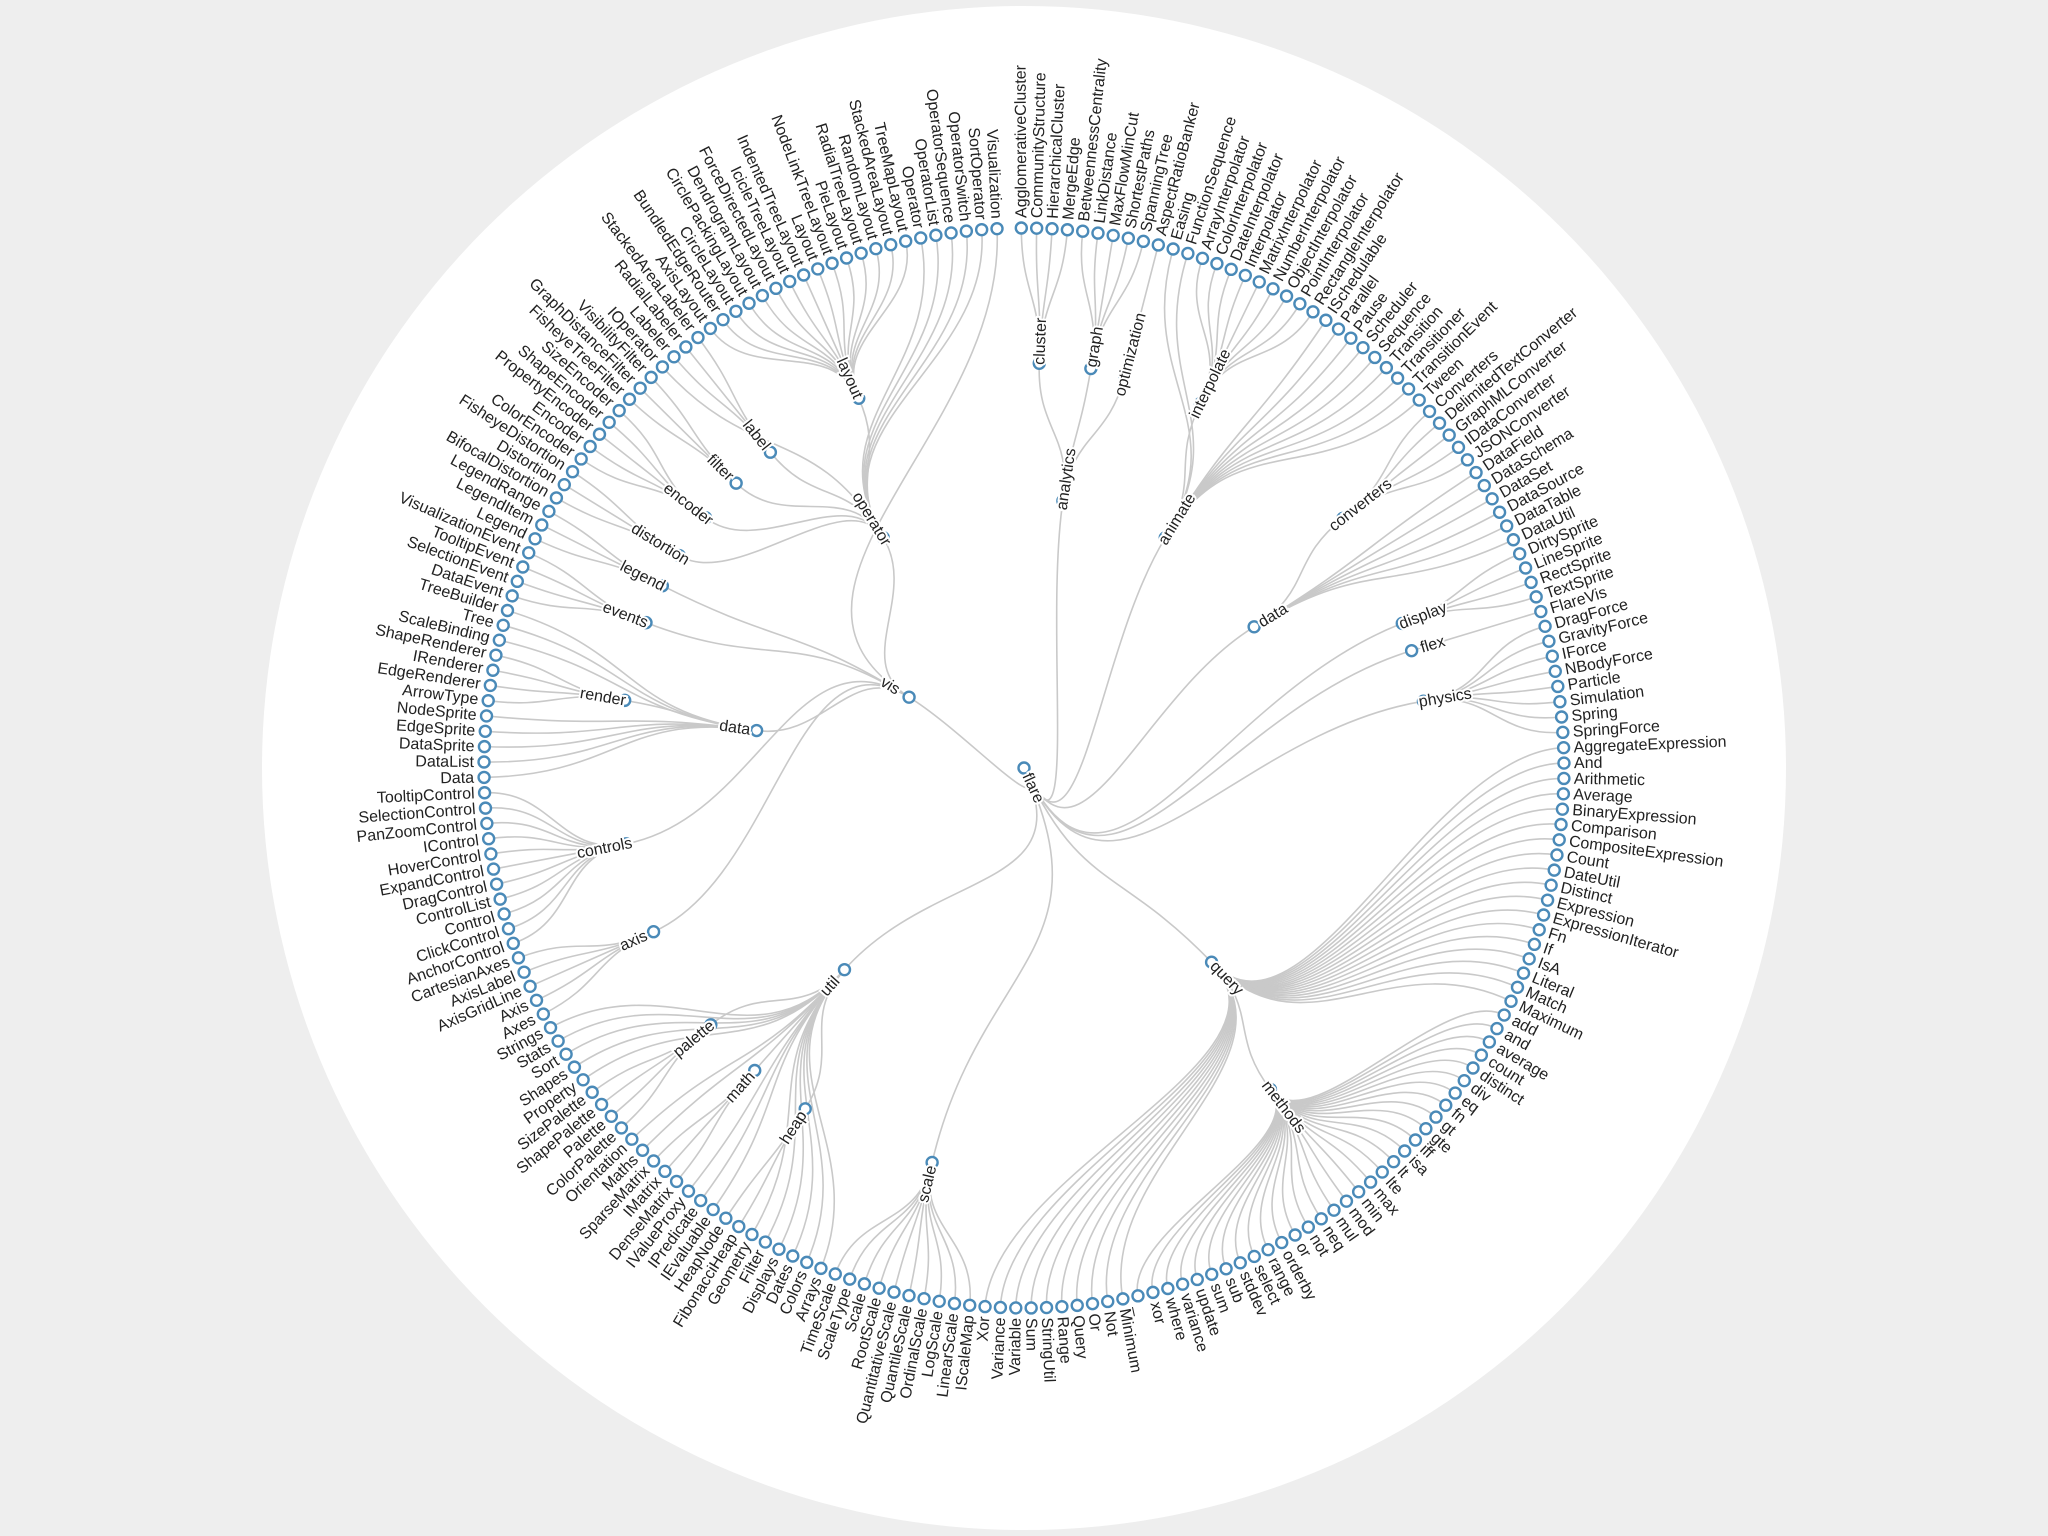 The image size is (2048, 1536). Describe the element at coordinates (445, 745) in the screenshot. I see `tree-leaf-node: DataSprite` at that location.